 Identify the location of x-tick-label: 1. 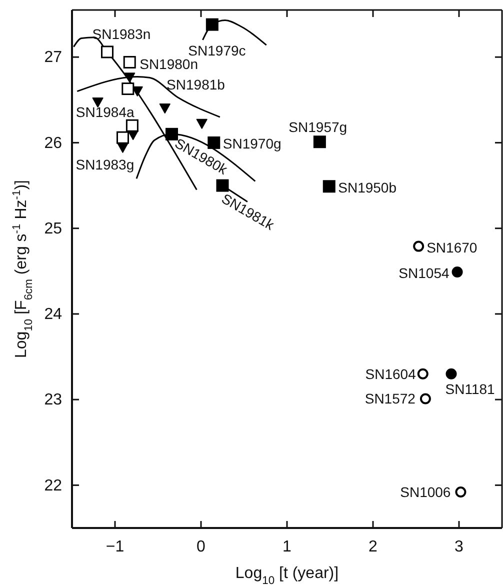
(287, 547).